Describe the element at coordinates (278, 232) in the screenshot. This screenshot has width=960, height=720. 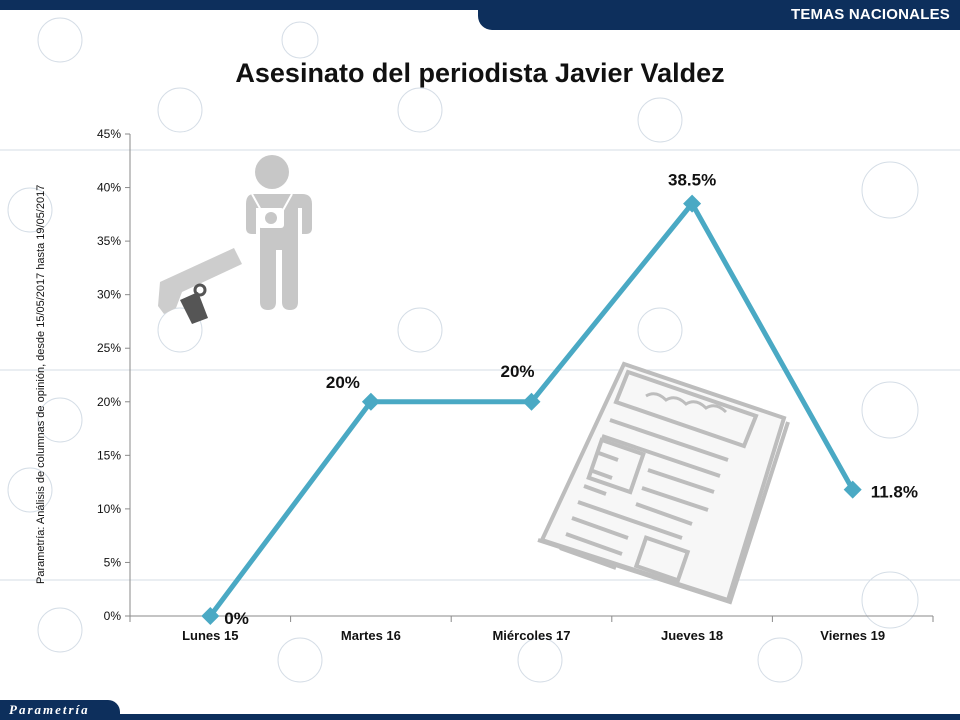
I see `journalist-icon` at that location.